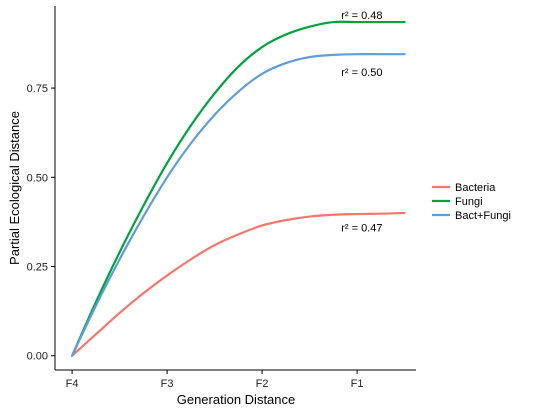  What do you see at coordinates (361, 16) in the screenshot?
I see `r-squared-annotation: r² = 0.48` at bounding box center [361, 16].